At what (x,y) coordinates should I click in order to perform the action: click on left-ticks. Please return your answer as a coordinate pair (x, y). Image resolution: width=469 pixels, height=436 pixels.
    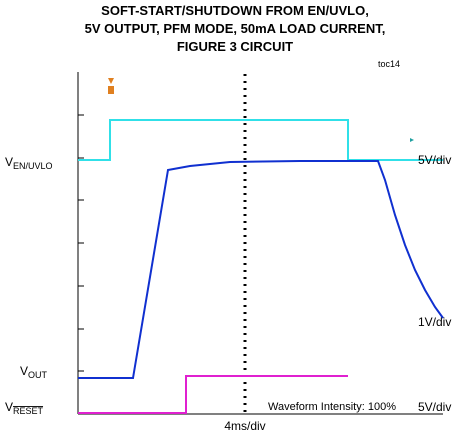
    Looking at the image, I should click on (81, 243).